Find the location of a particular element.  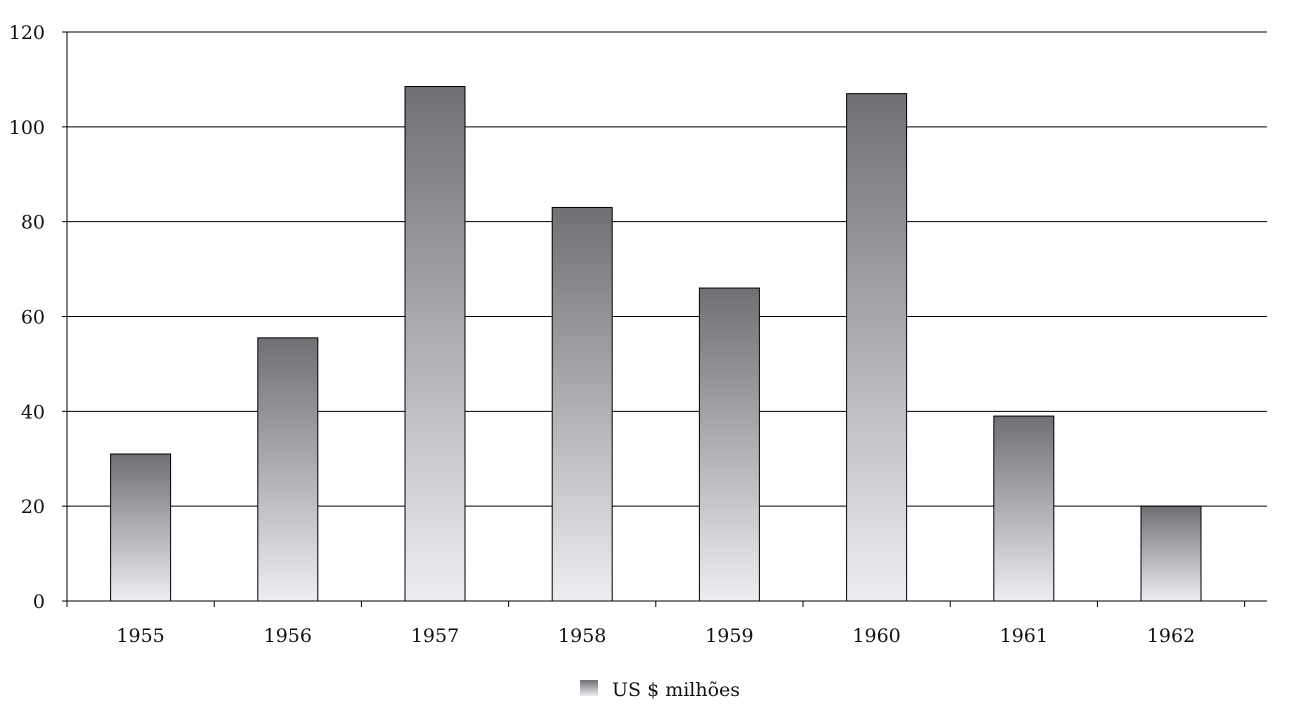

x-tick-label: 1962 is located at coordinates (1171, 636).